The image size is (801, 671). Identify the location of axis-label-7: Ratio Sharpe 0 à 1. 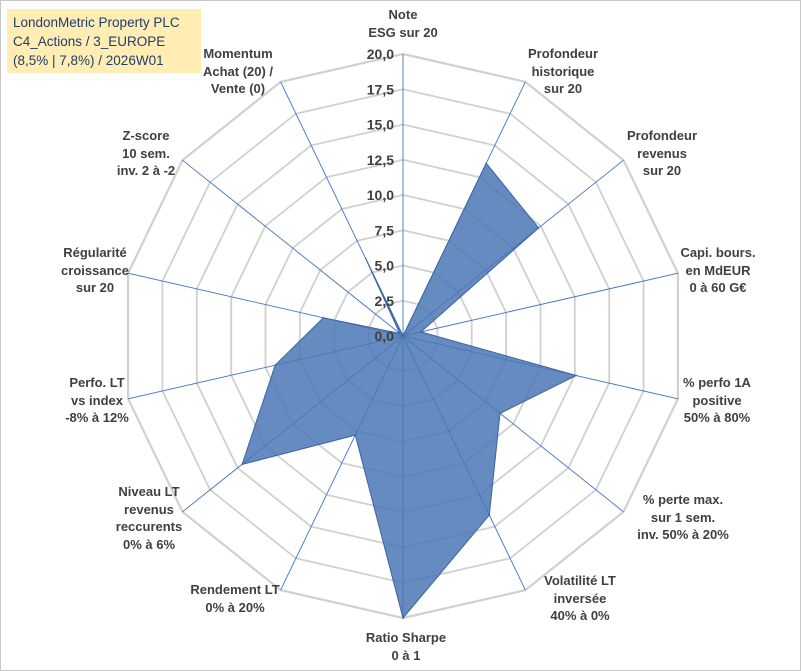
(406, 646).